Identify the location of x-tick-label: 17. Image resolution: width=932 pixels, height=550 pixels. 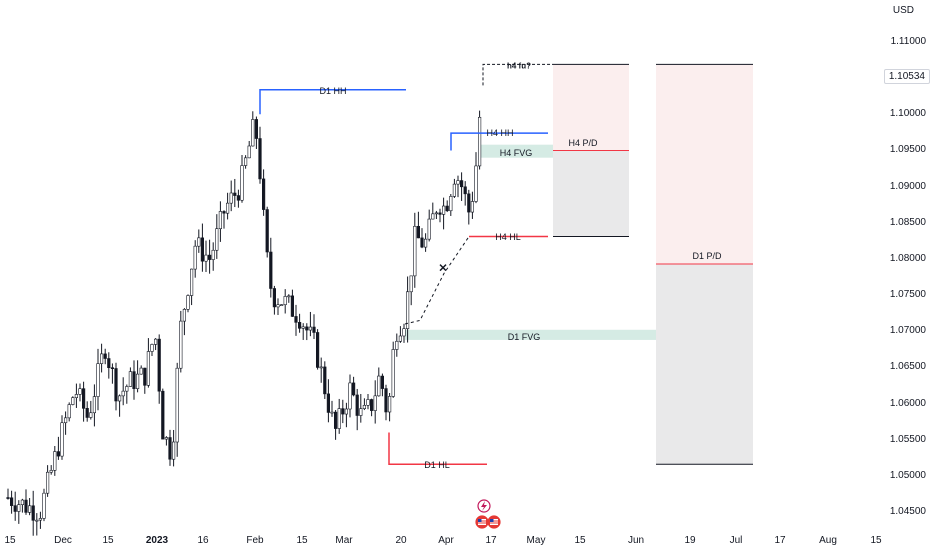
(491, 540).